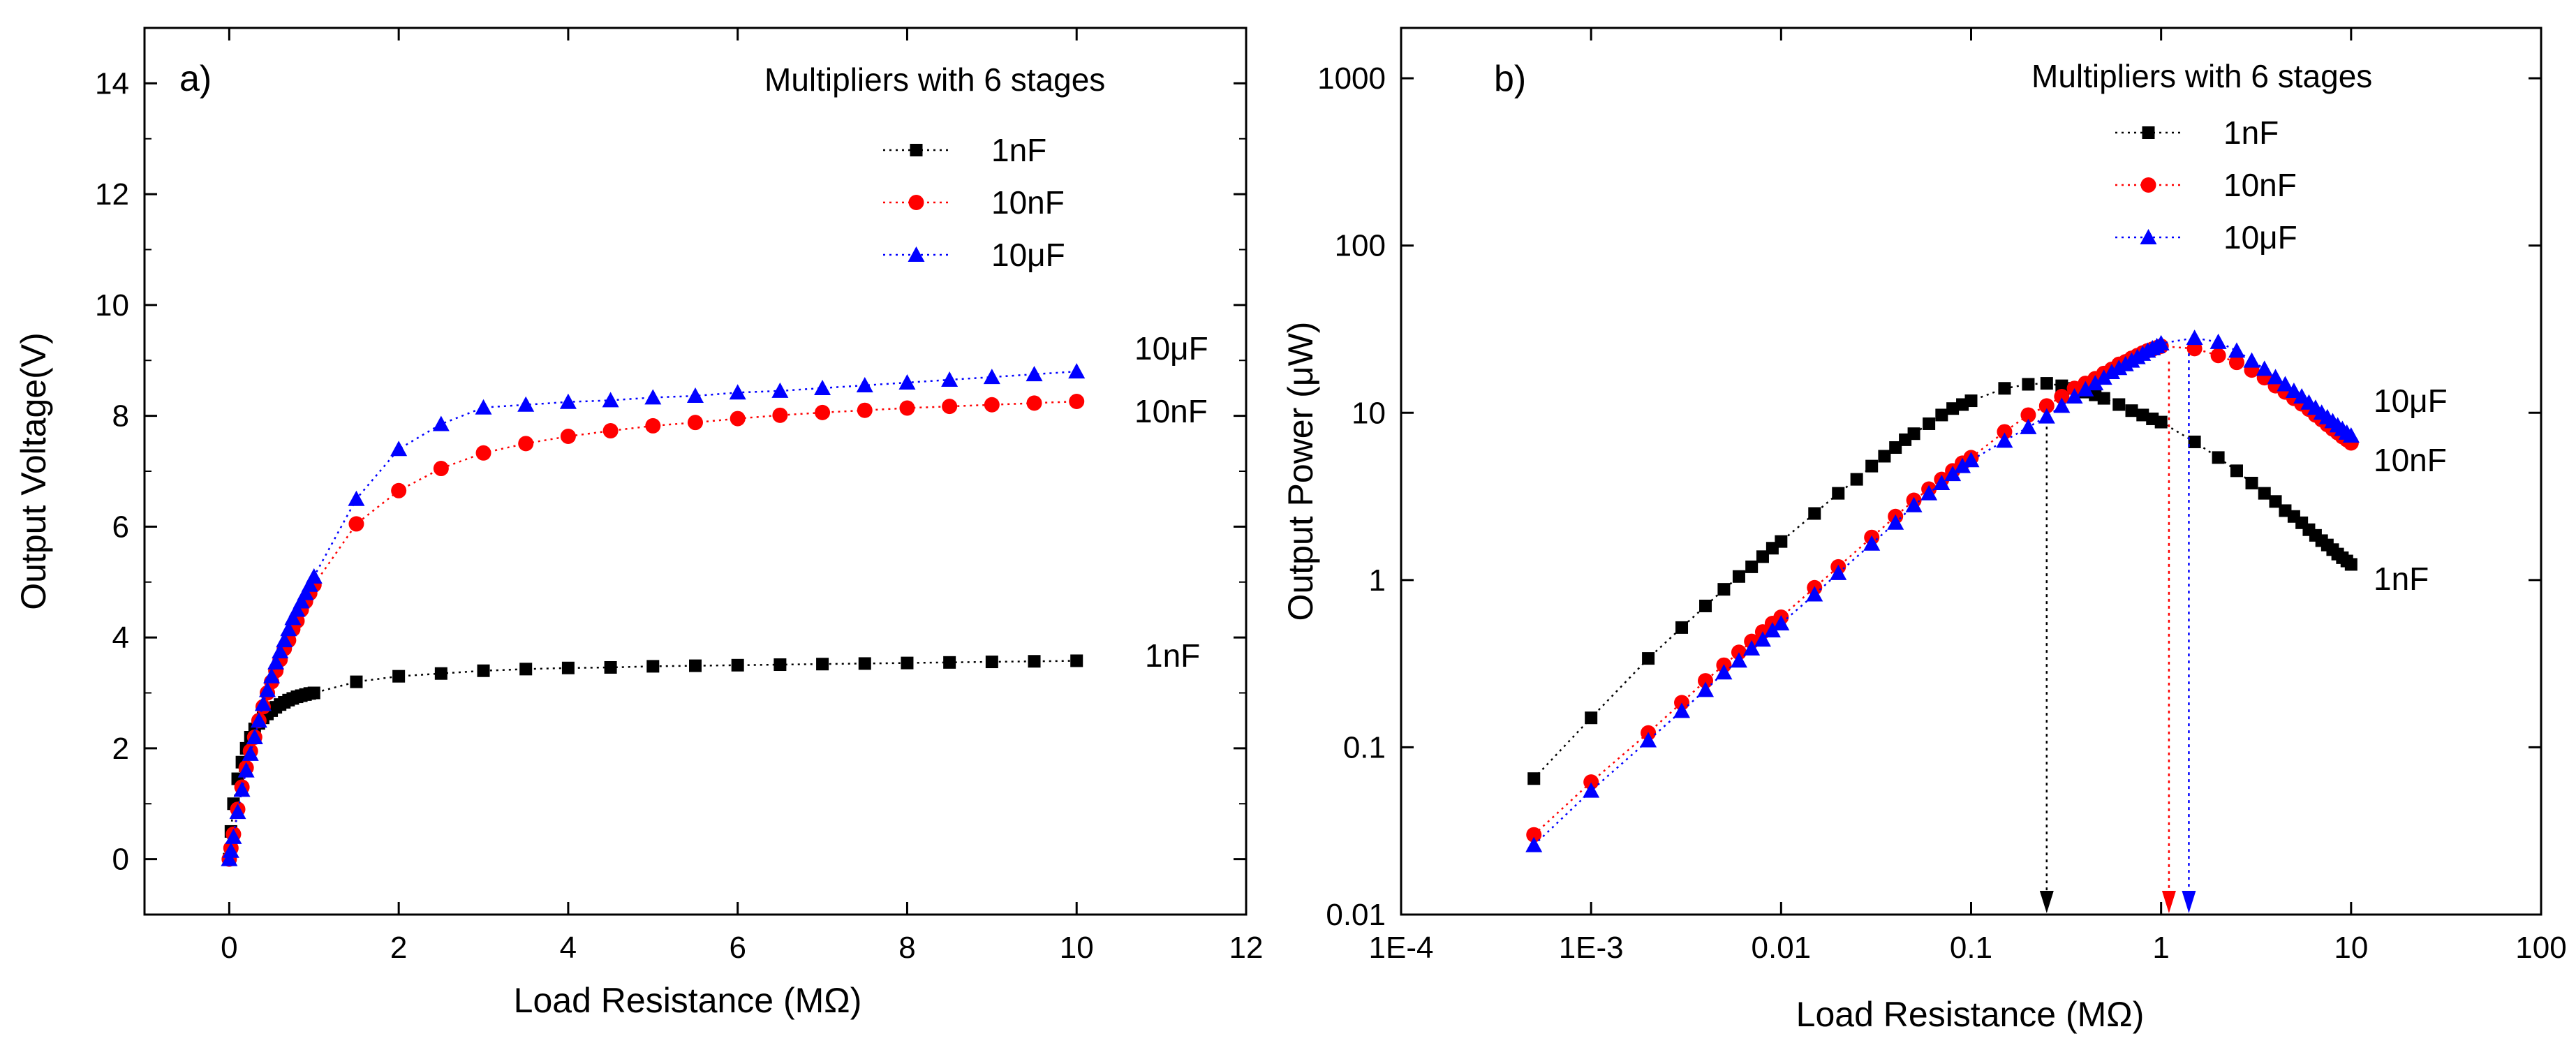 The image size is (2576, 1050). What do you see at coordinates (1360, 246) in the screenshot?
I see `y-tick-label: 100` at bounding box center [1360, 246].